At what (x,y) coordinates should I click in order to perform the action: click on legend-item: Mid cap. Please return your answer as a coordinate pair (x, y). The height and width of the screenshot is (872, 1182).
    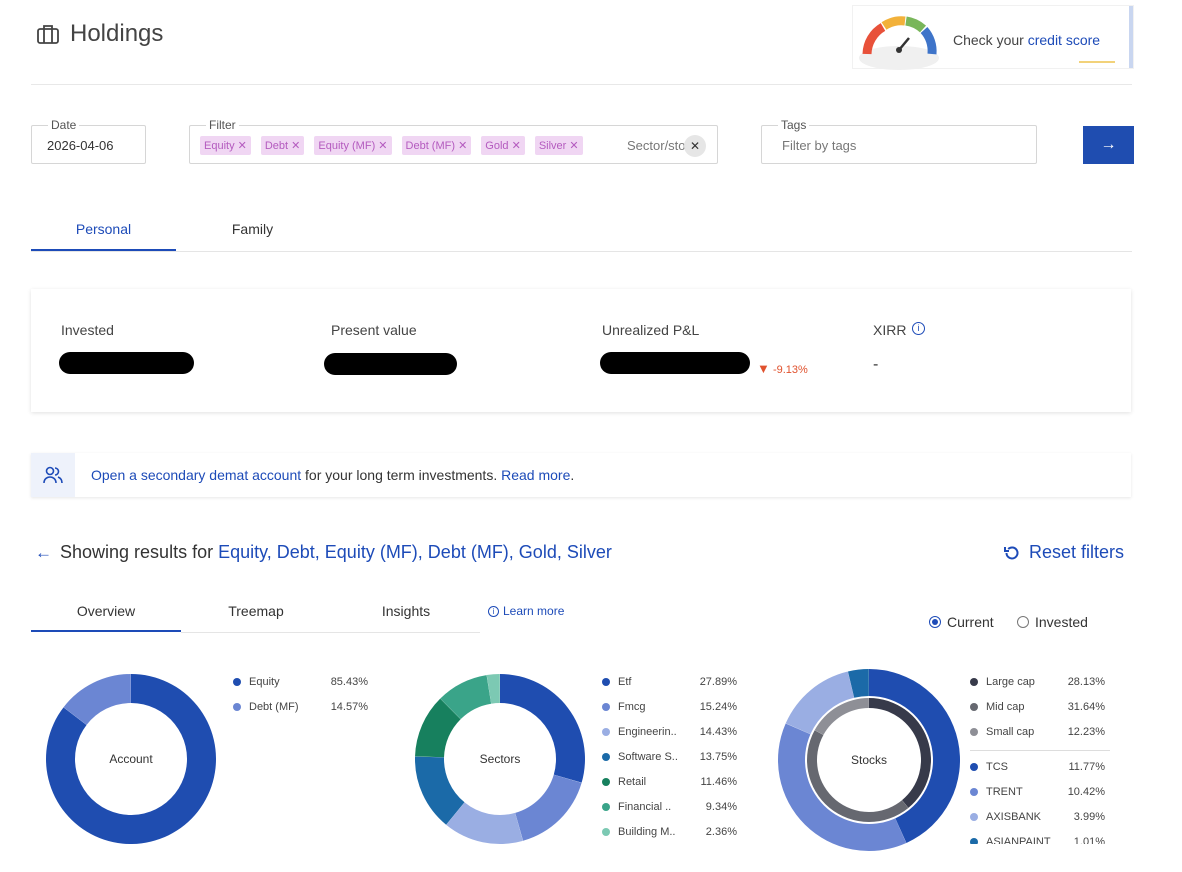
    Looking at the image, I should click on (997, 707).